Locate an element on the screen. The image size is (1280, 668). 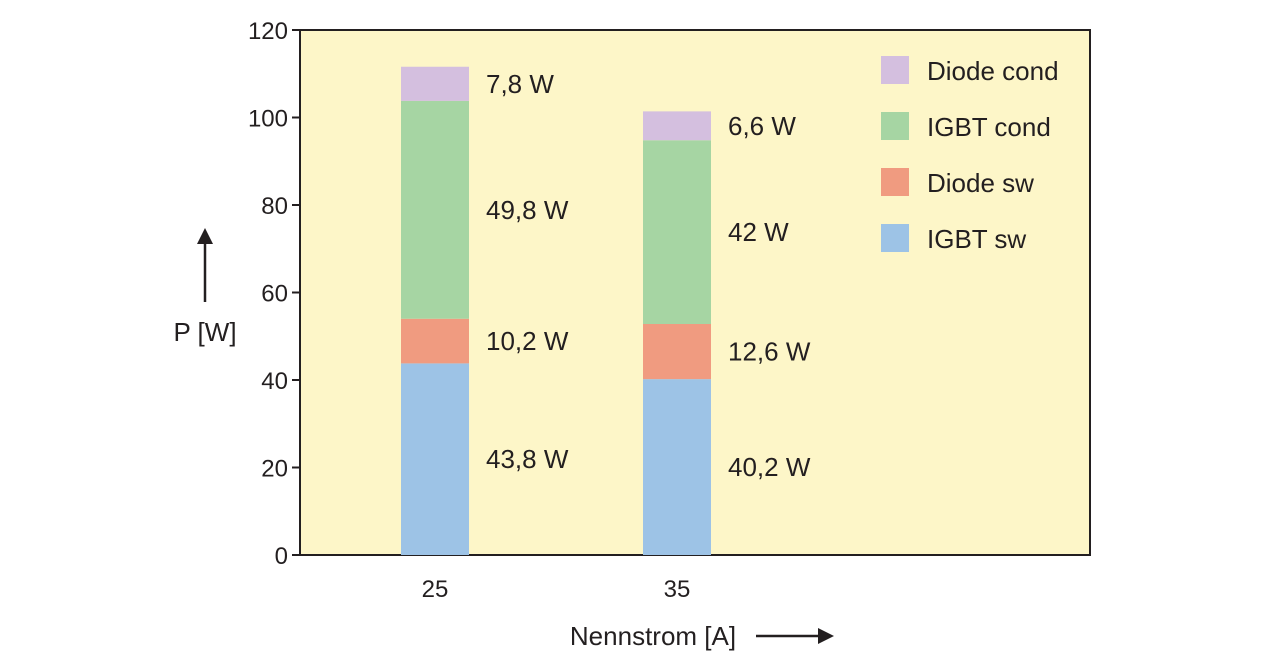
data-label-diode-cond-35: 6,6 W is located at coordinates (762, 126).